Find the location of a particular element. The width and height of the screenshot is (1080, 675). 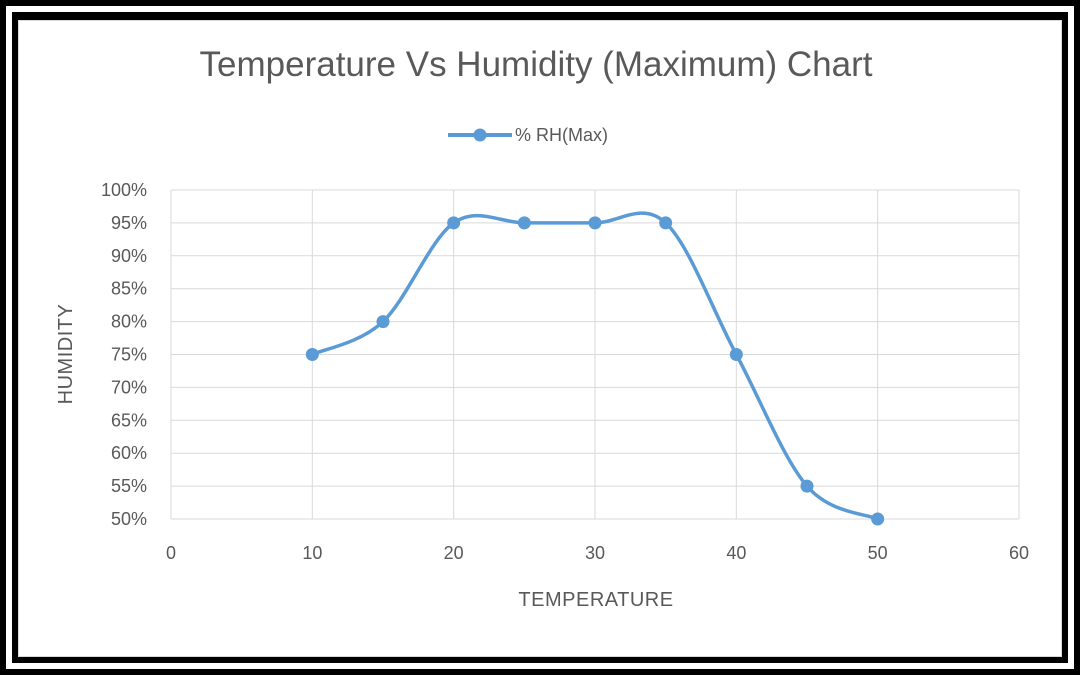

x-tick-label: 60 is located at coordinates (1019, 553).